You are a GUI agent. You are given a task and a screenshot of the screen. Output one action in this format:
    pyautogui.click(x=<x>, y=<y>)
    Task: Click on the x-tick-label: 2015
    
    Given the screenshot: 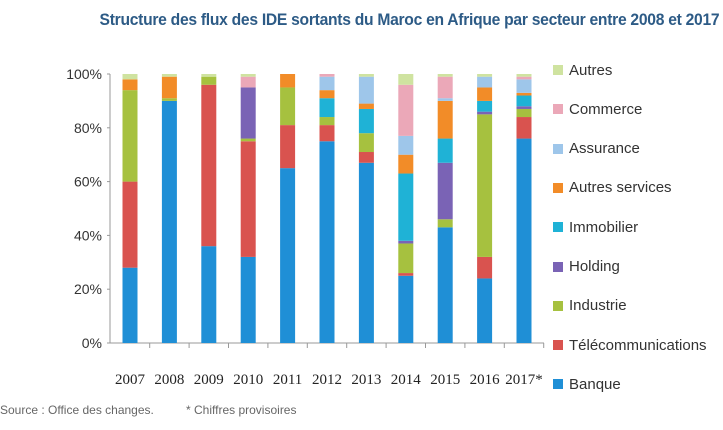 What is the action you would take?
    pyautogui.click(x=445, y=380)
    